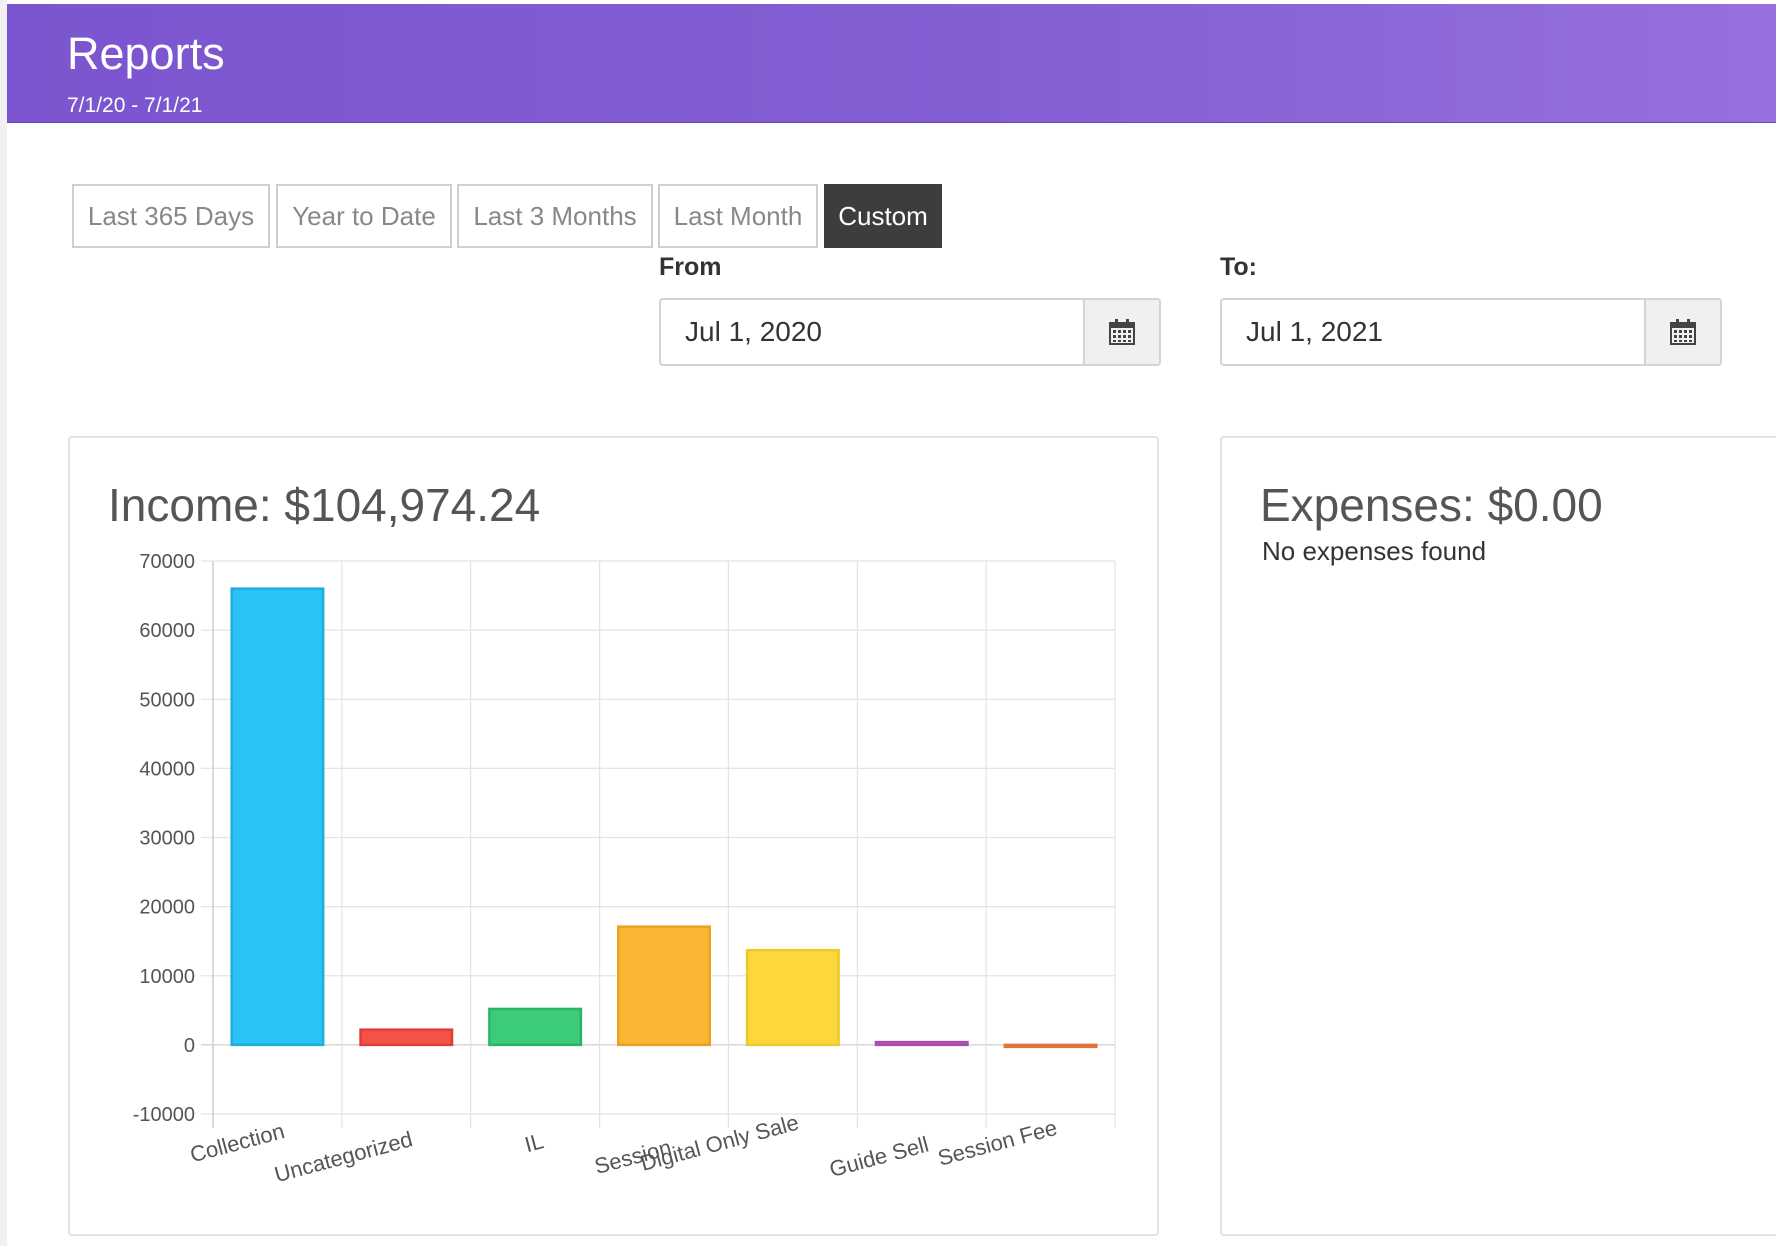 The image size is (1776, 1246). I want to click on year-to-date-button: Year to Date, so click(364, 216).